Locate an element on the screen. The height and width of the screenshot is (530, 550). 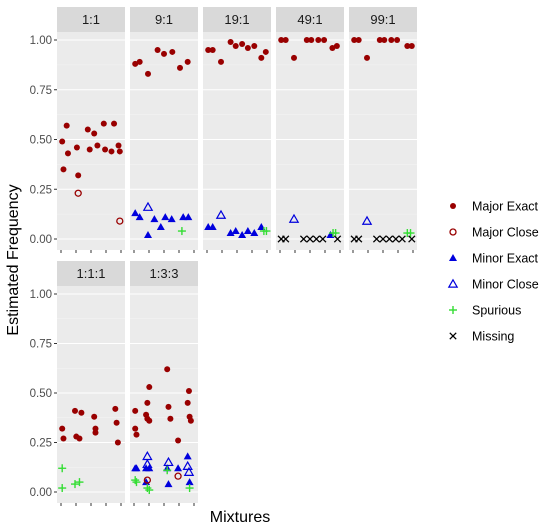
legend-key-bg is located at coordinates (453, 284).